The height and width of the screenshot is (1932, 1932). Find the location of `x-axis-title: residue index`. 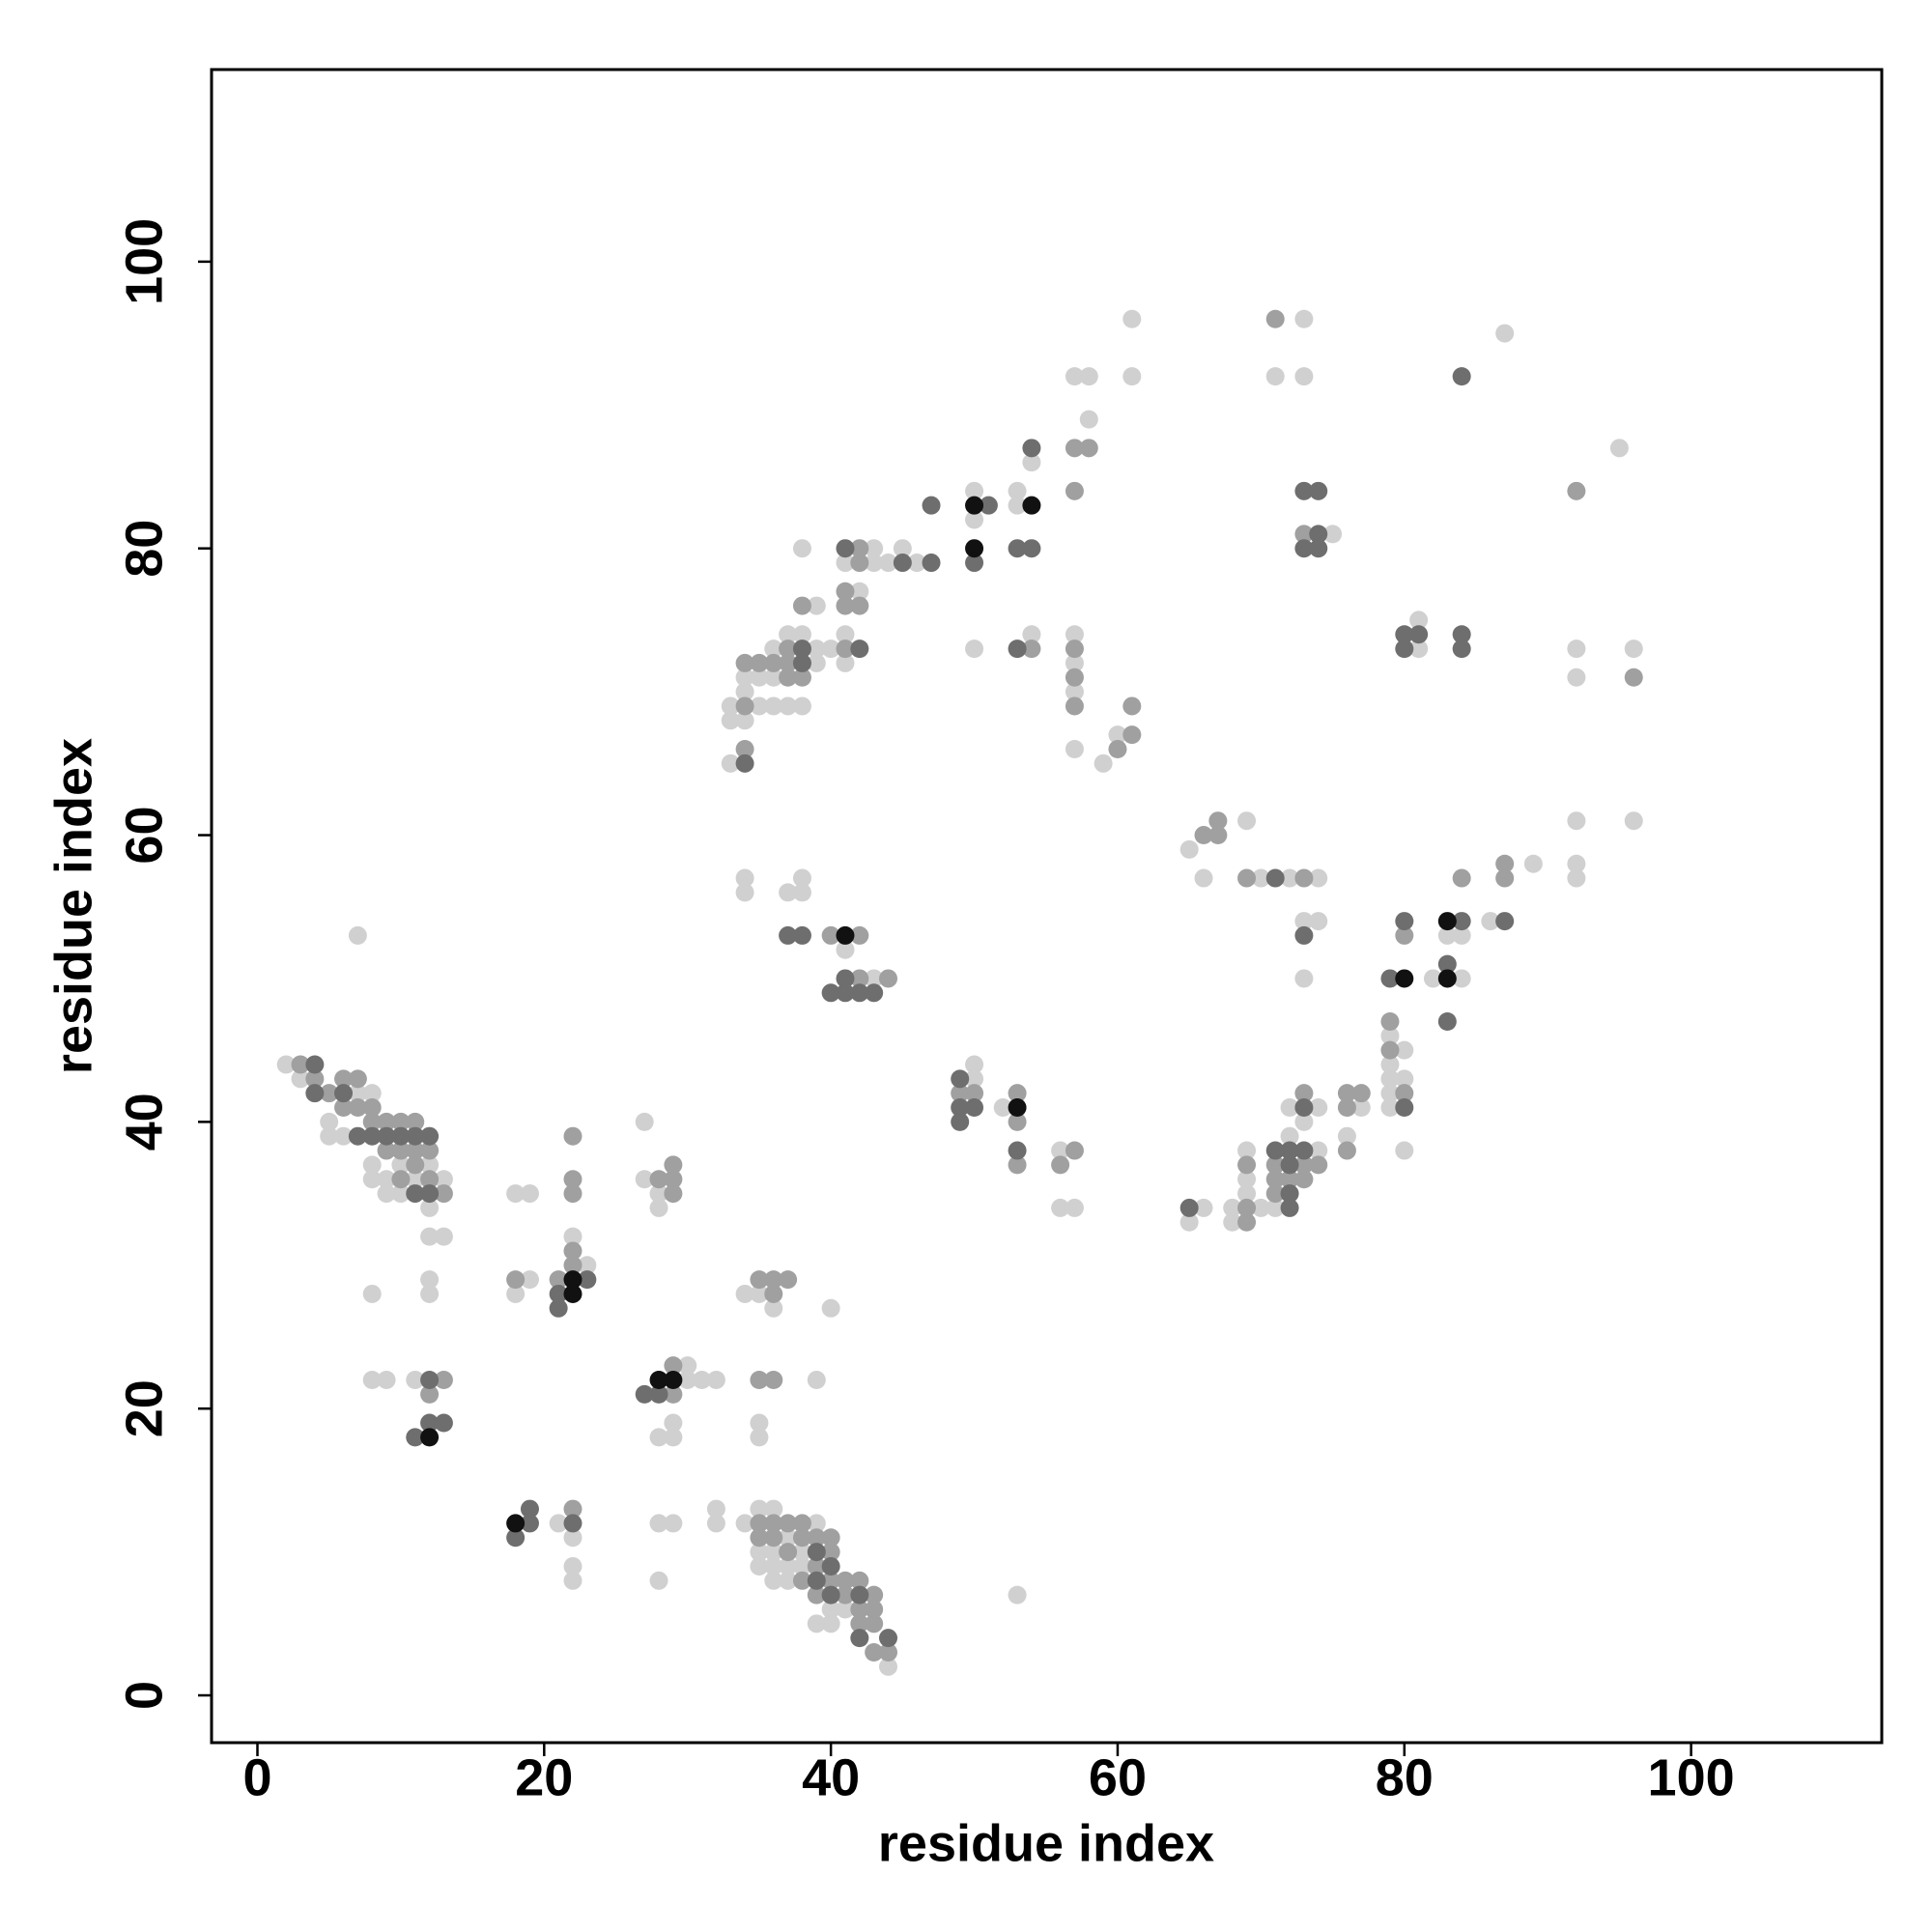

x-axis-title: residue index is located at coordinates (1046, 1843).